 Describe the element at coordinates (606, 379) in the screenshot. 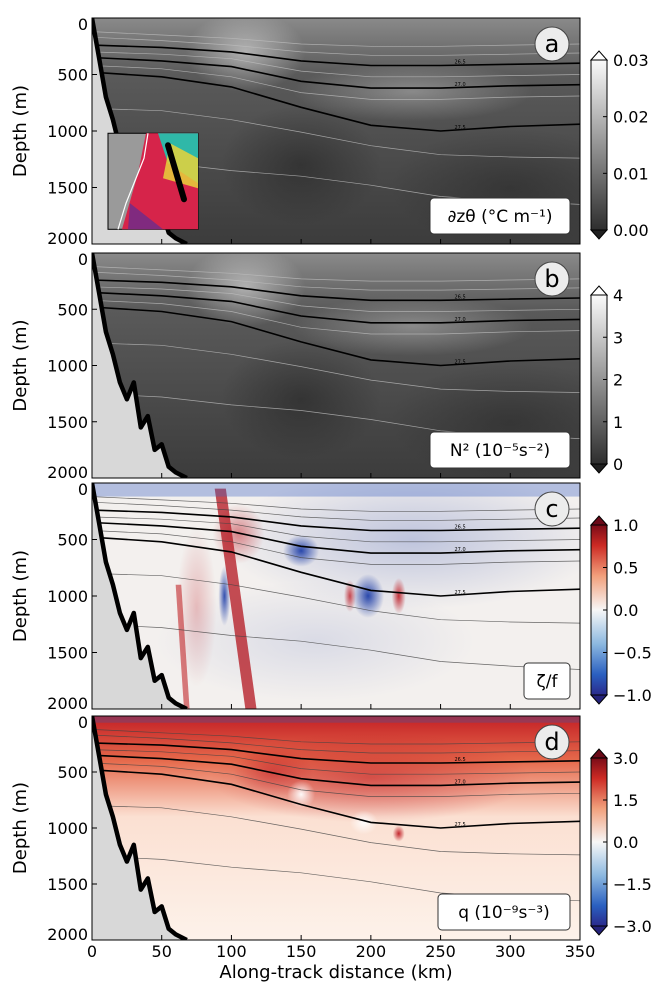

I see `colorbar-b: 0 1 2 3 4` at that location.